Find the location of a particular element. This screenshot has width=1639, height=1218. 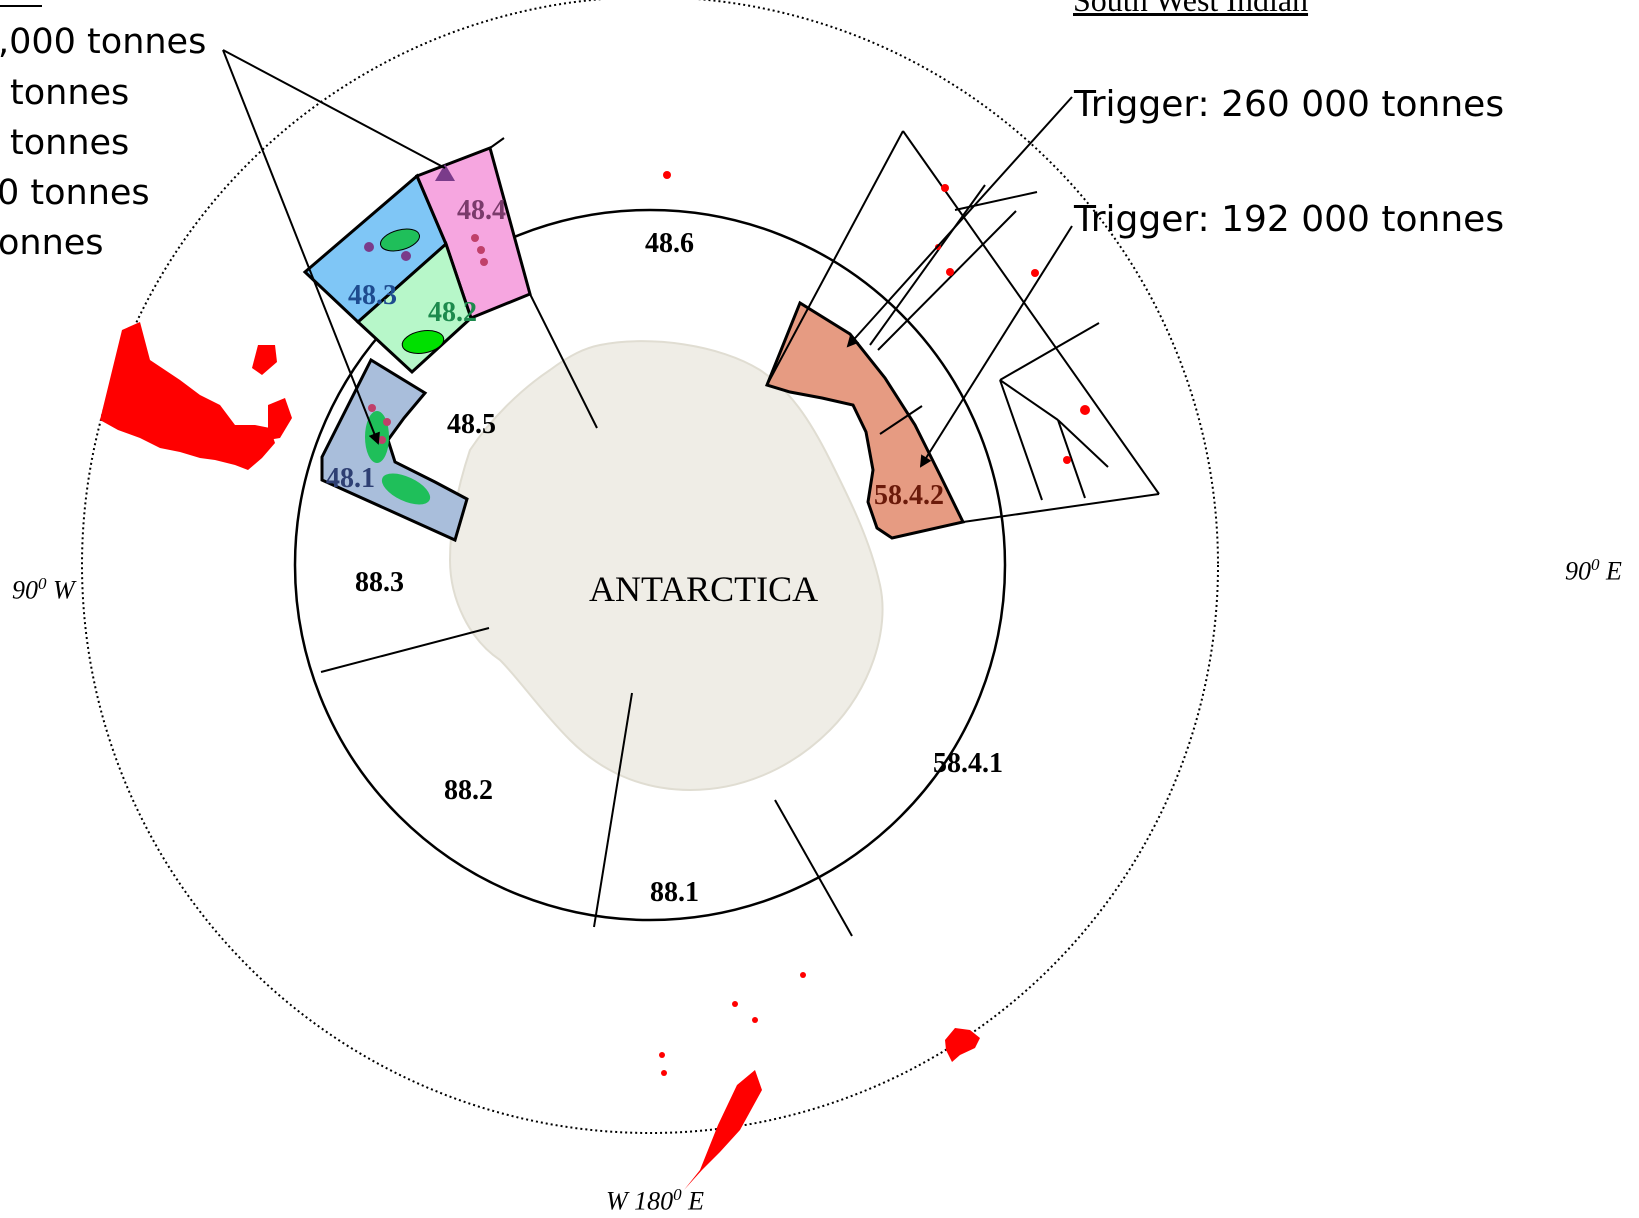

area-88-1-label: 88.1 is located at coordinates (674, 892).